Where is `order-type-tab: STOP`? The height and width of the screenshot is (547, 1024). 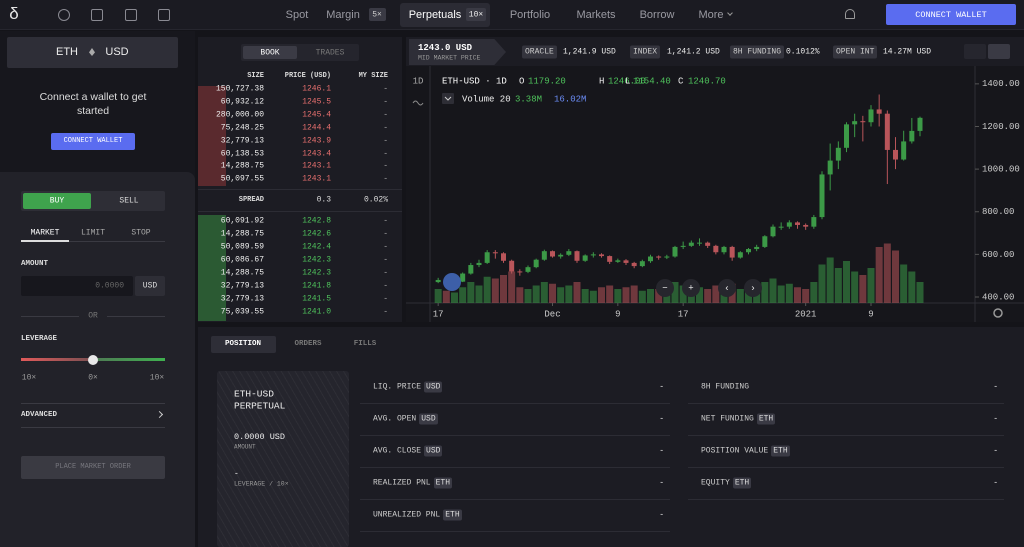 order-type-tab: STOP is located at coordinates (141, 233).